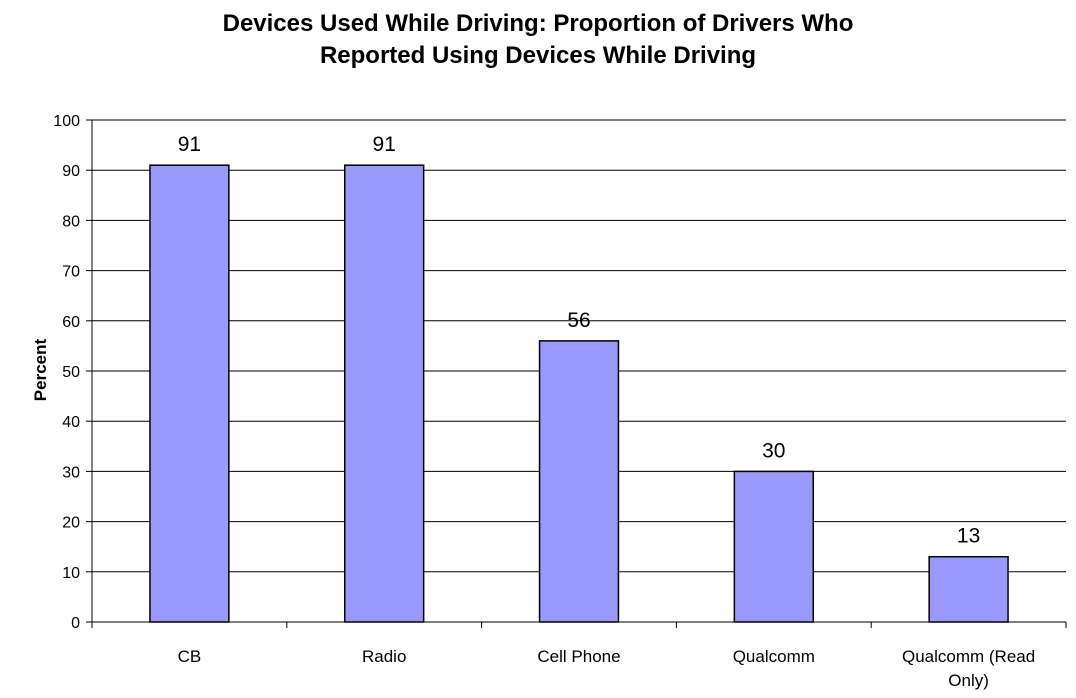 The height and width of the screenshot is (698, 1076). I want to click on x-tick-label: CB, so click(190, 656).